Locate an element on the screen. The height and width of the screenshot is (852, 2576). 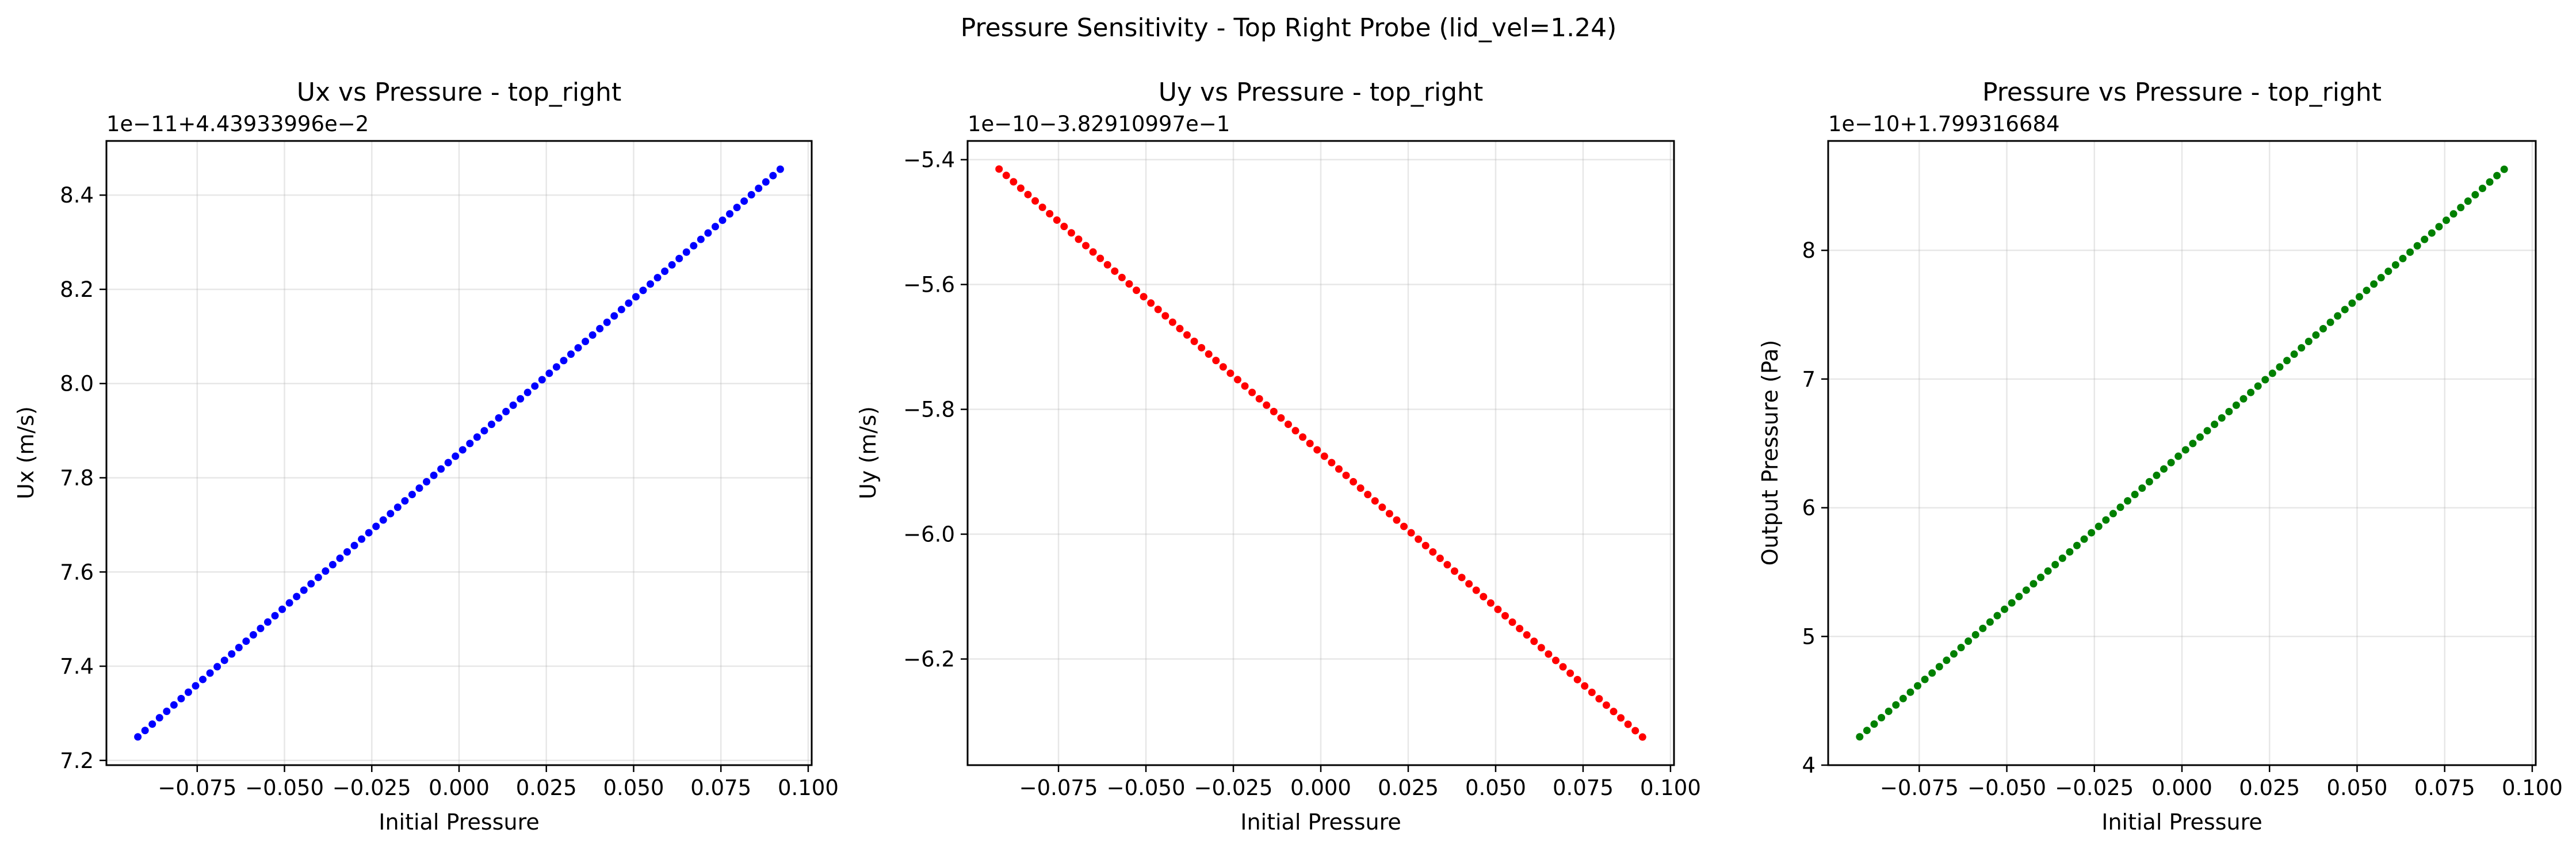
panel-ux-xlabel: Initial Pressure is located at coordinates (459, 822).